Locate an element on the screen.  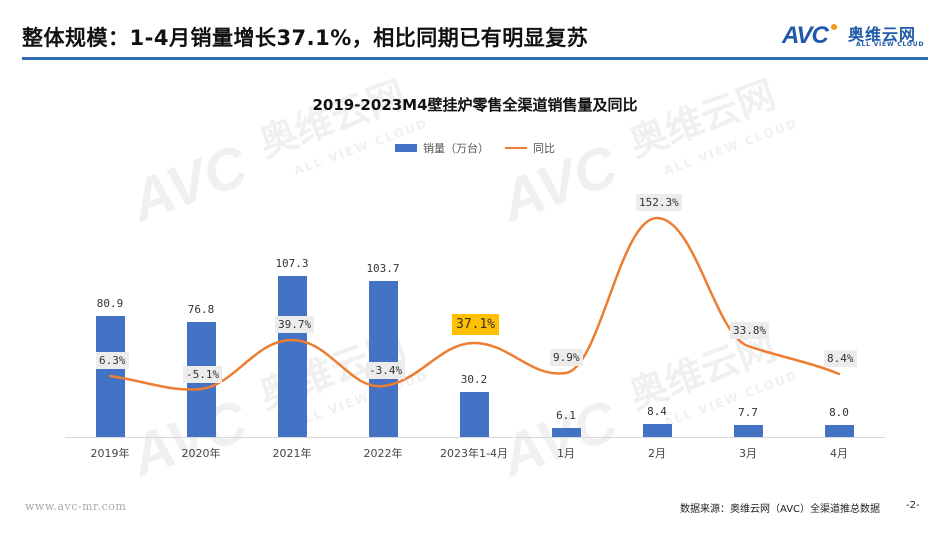
footer-data-source: 数据来源：奥维云网（AVC）全渠道推总数据 is located at coordinates (780, 509).